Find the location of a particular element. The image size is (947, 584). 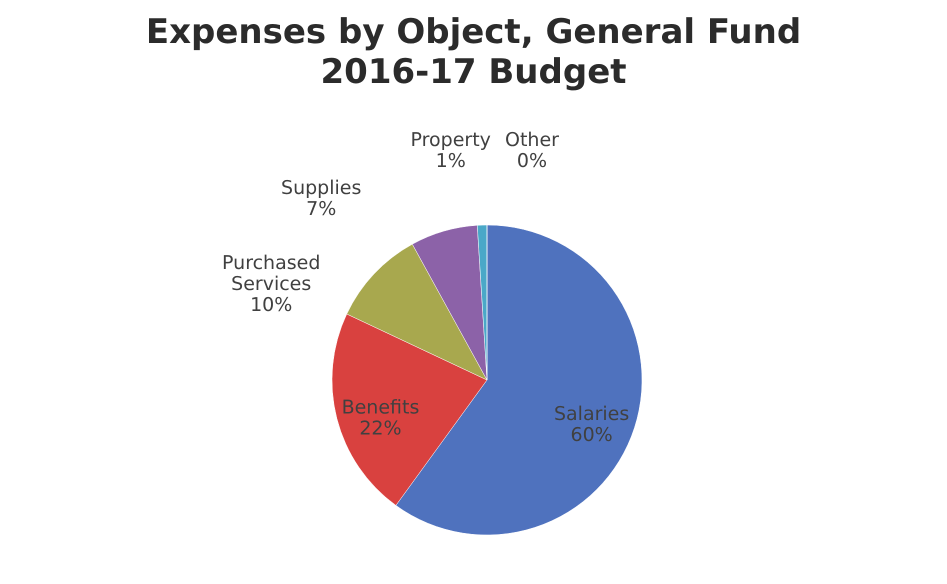

data-label: 60% is located at coordinates (591, 435).